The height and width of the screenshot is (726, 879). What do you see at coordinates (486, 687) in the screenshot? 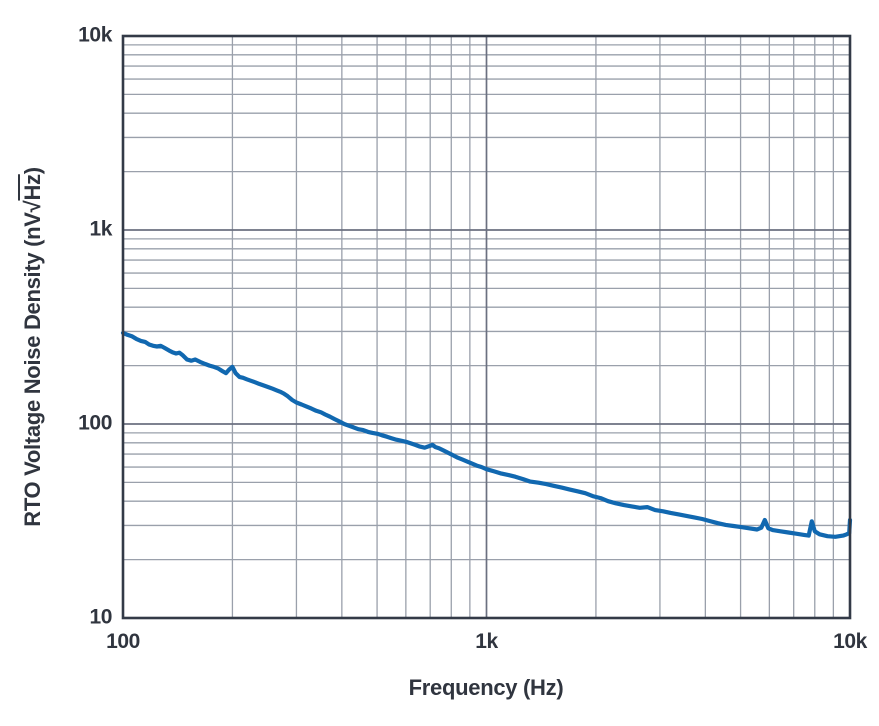
I see `x-axis-title: Frequency (Hz)` at bounding box center [486, 687].